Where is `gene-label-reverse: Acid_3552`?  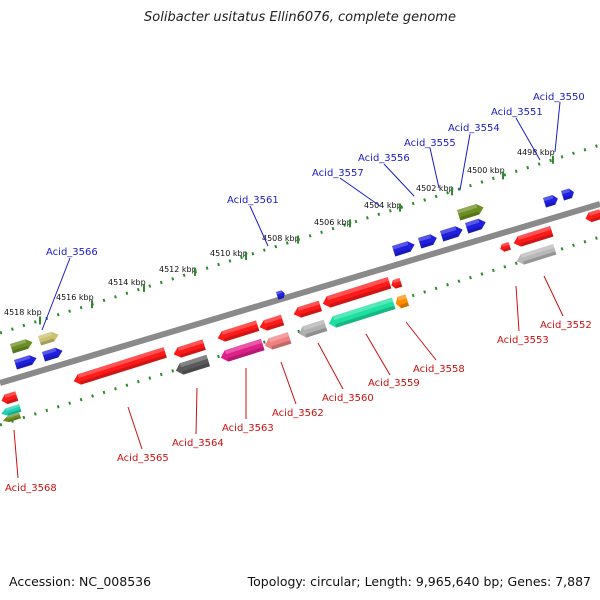 gene-label-reverse: Acid_3552 is located at coordinates (566, 325).